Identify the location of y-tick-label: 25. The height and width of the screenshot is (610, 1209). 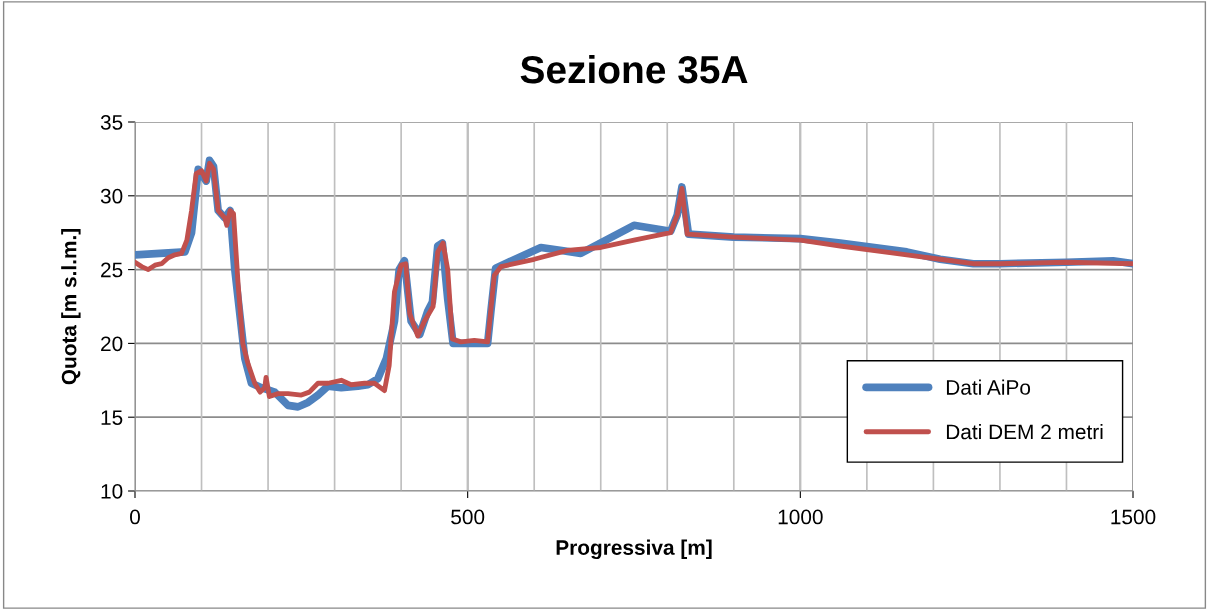
(112, 270).